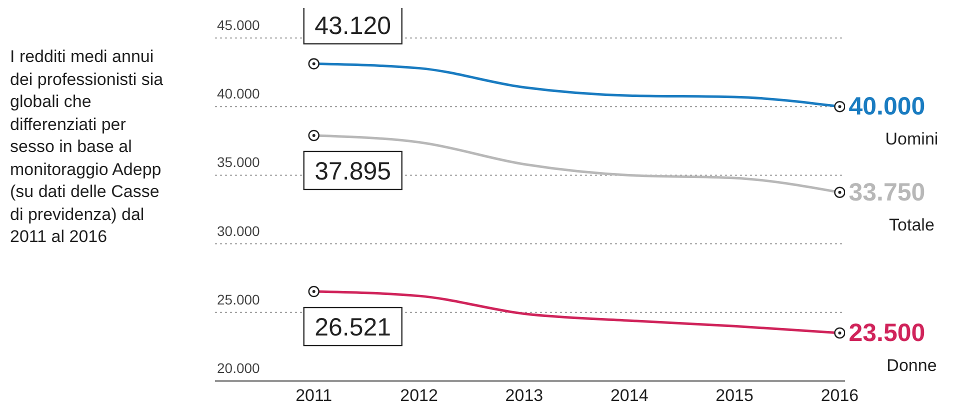 The image size is (961, 420). What do you see at coordinates (238, 162) in the screenshot?
I see `y-tick-label: 35.000` at bounding box center [238, 162].